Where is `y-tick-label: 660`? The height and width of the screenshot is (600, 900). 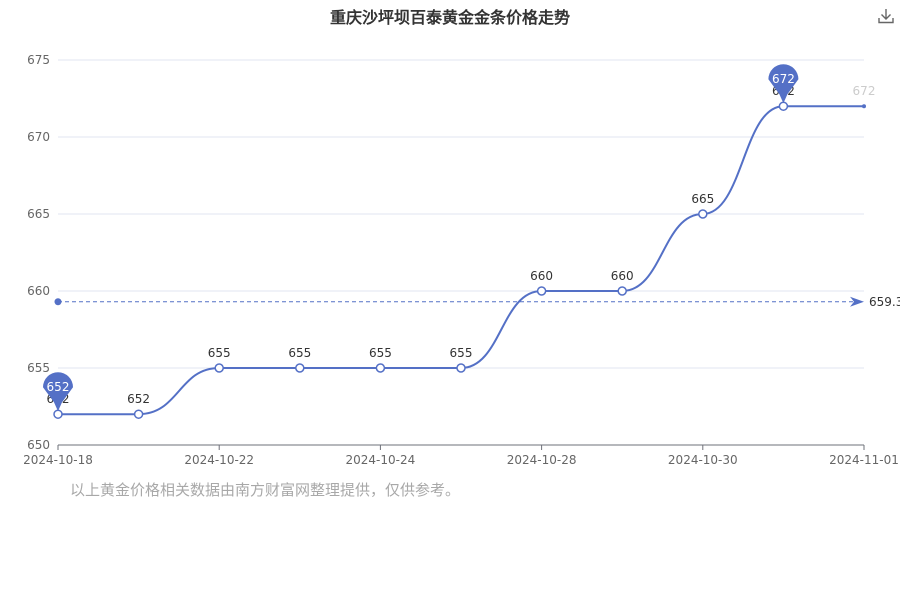
y-tick-label: 660 is located at coordinates (38, 291).